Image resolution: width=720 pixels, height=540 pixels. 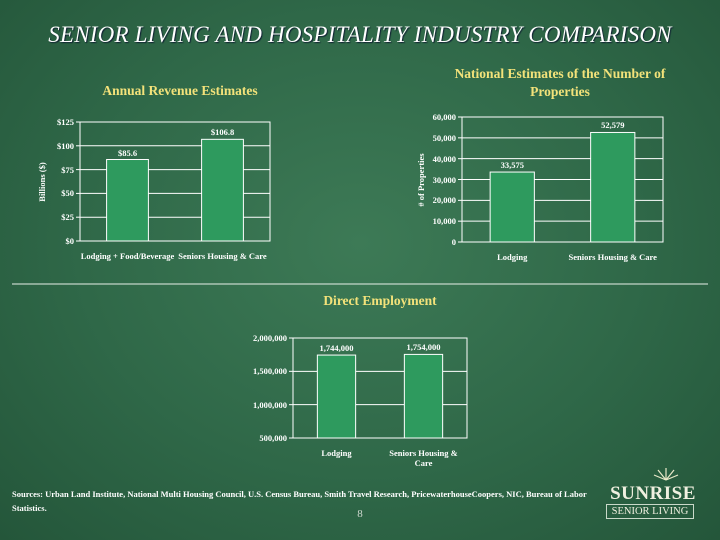 What do you see at coordinates (423, 347) in the screenshot?
I see `value-label: 1,754,000` at bounding box center [423, 347].